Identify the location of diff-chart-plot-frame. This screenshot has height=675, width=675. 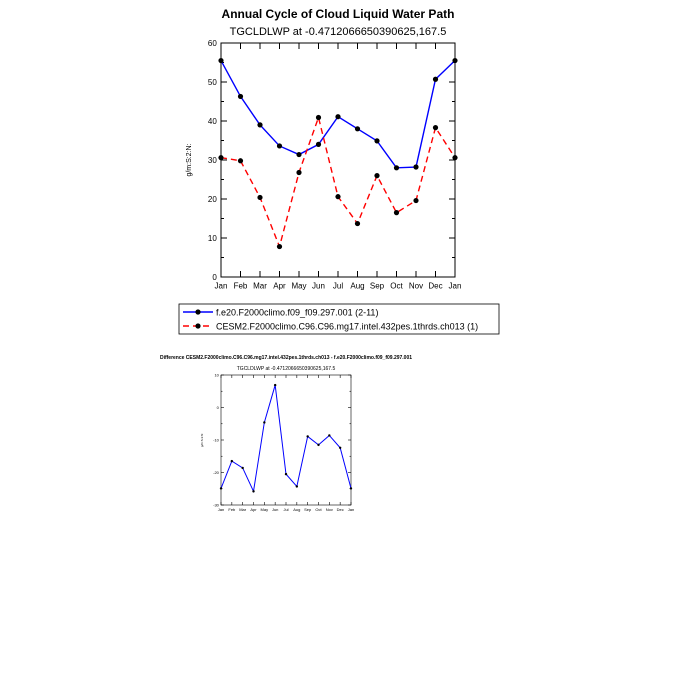
(286, 440).